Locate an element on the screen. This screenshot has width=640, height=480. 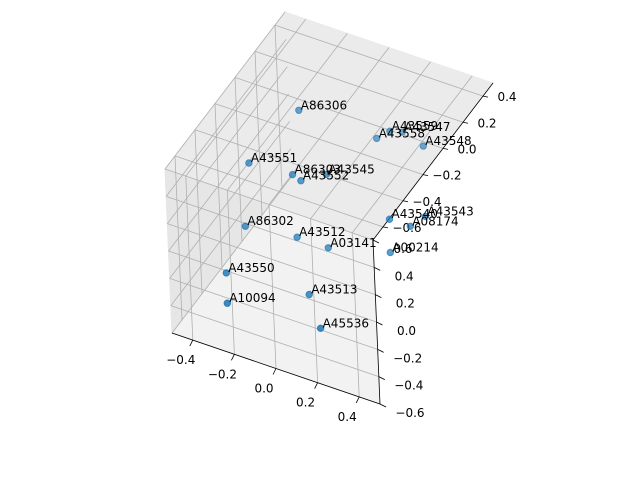
z-tick-label: −0.2 is located at coordinates (446, 176).